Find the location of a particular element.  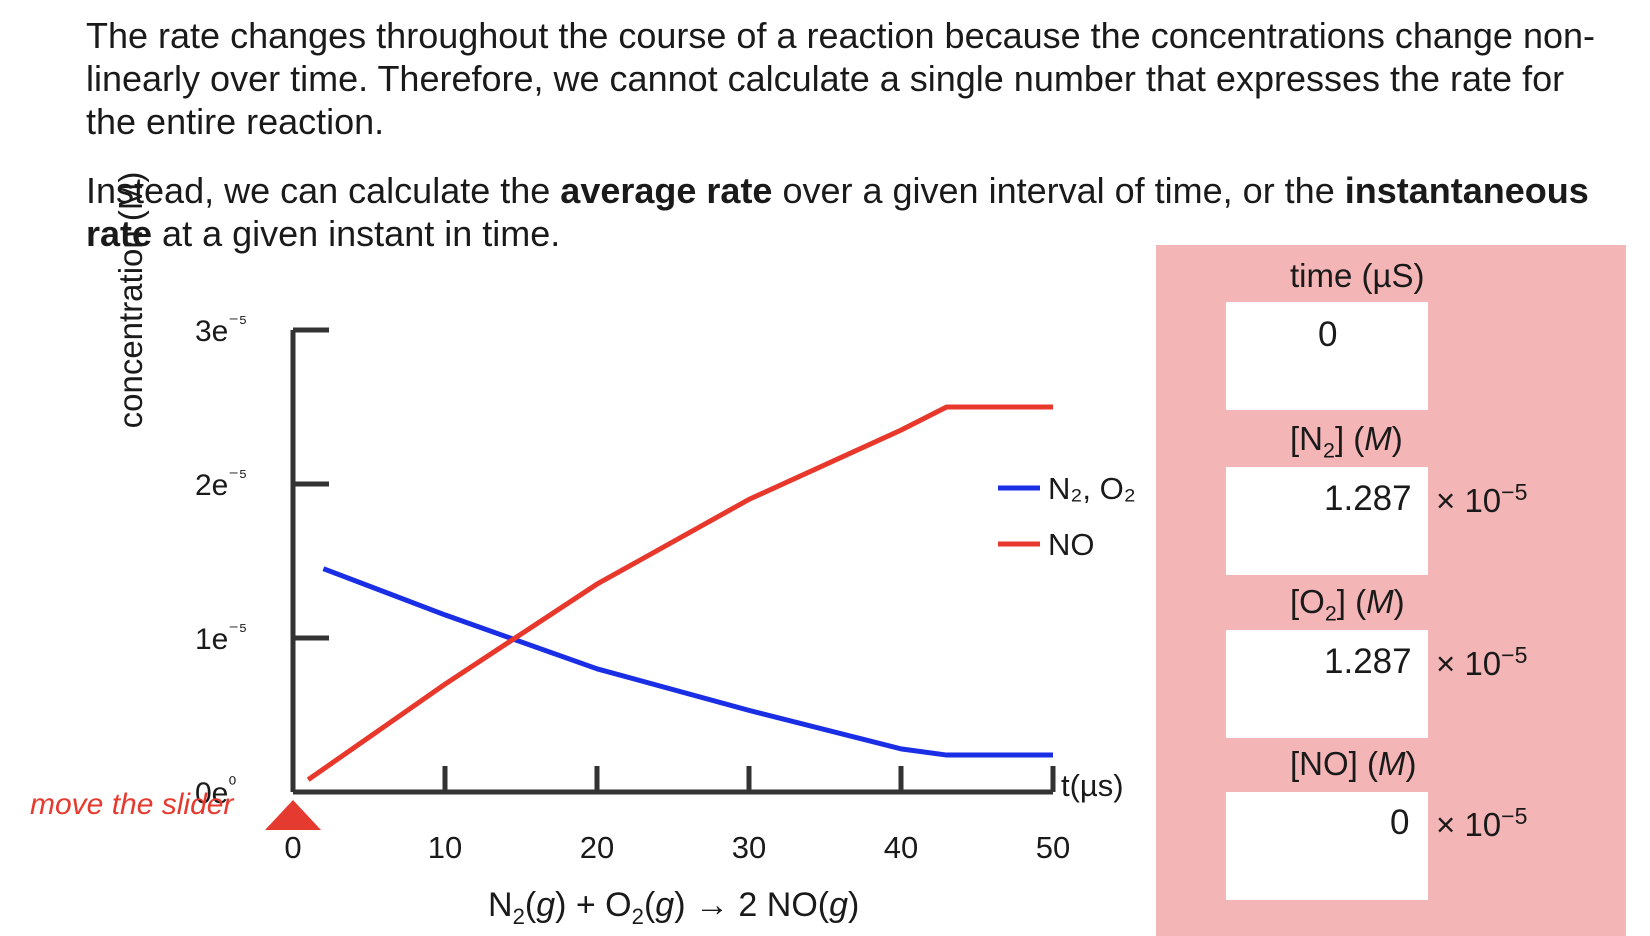

p2-text-a: Instead, we can calculate the is located at coordinates (323, 190).